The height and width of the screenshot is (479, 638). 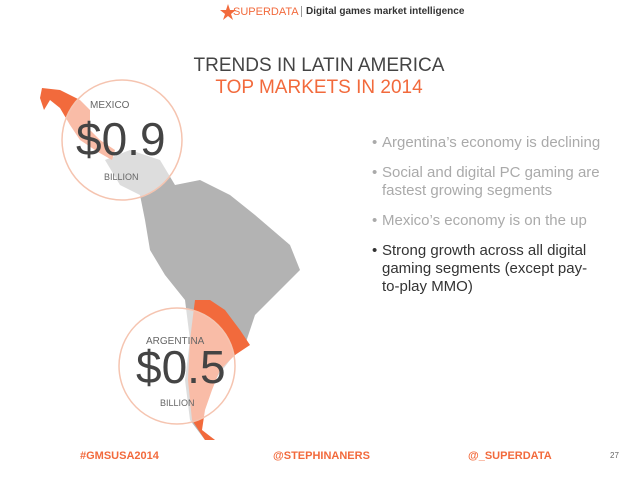 What do you see at coordinates (228, 12) in the screenshot?
I see `star-logo` at bounding box center [228, 12].